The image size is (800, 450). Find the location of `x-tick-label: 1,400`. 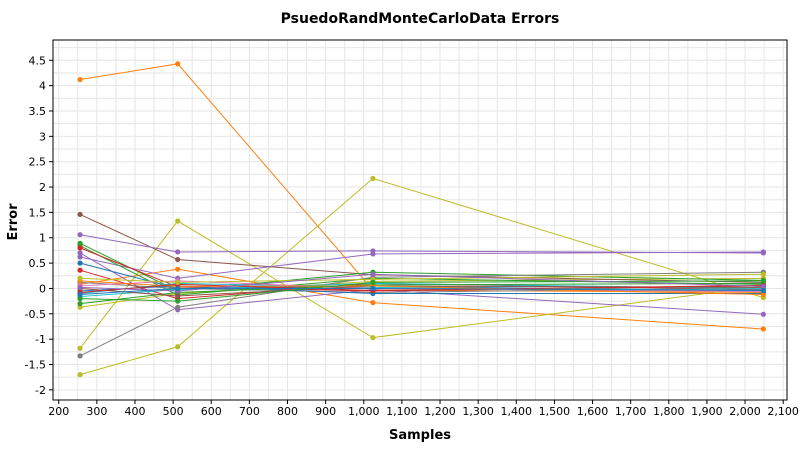

x-tick-label: 1,400 is located at coordinates (517, 411).